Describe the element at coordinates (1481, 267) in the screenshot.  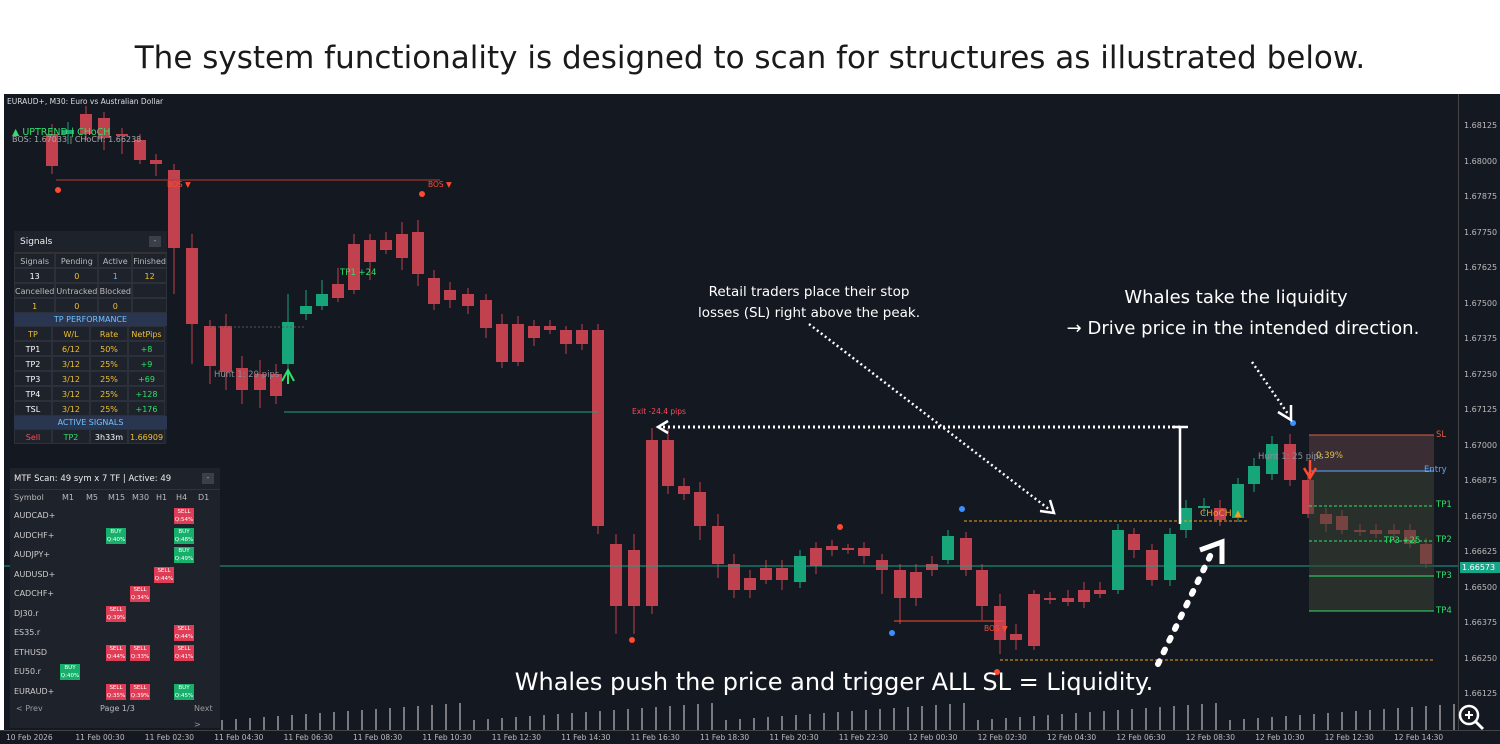
I see `y-tick-label: 1.67625` at that location.